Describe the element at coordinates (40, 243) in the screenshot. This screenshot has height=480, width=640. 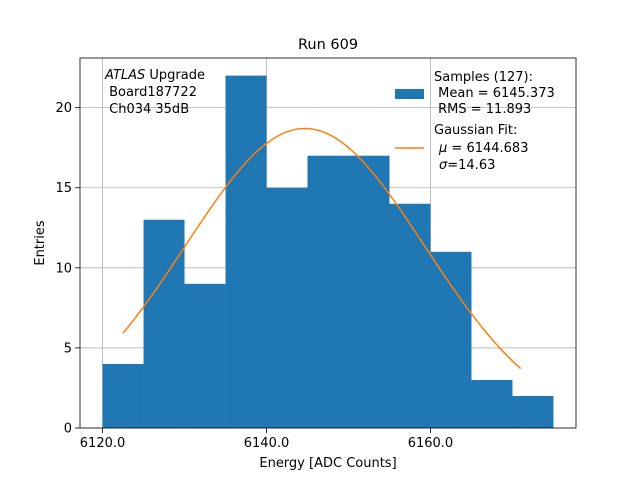
I see `y-axis-label: Entries` at that location.